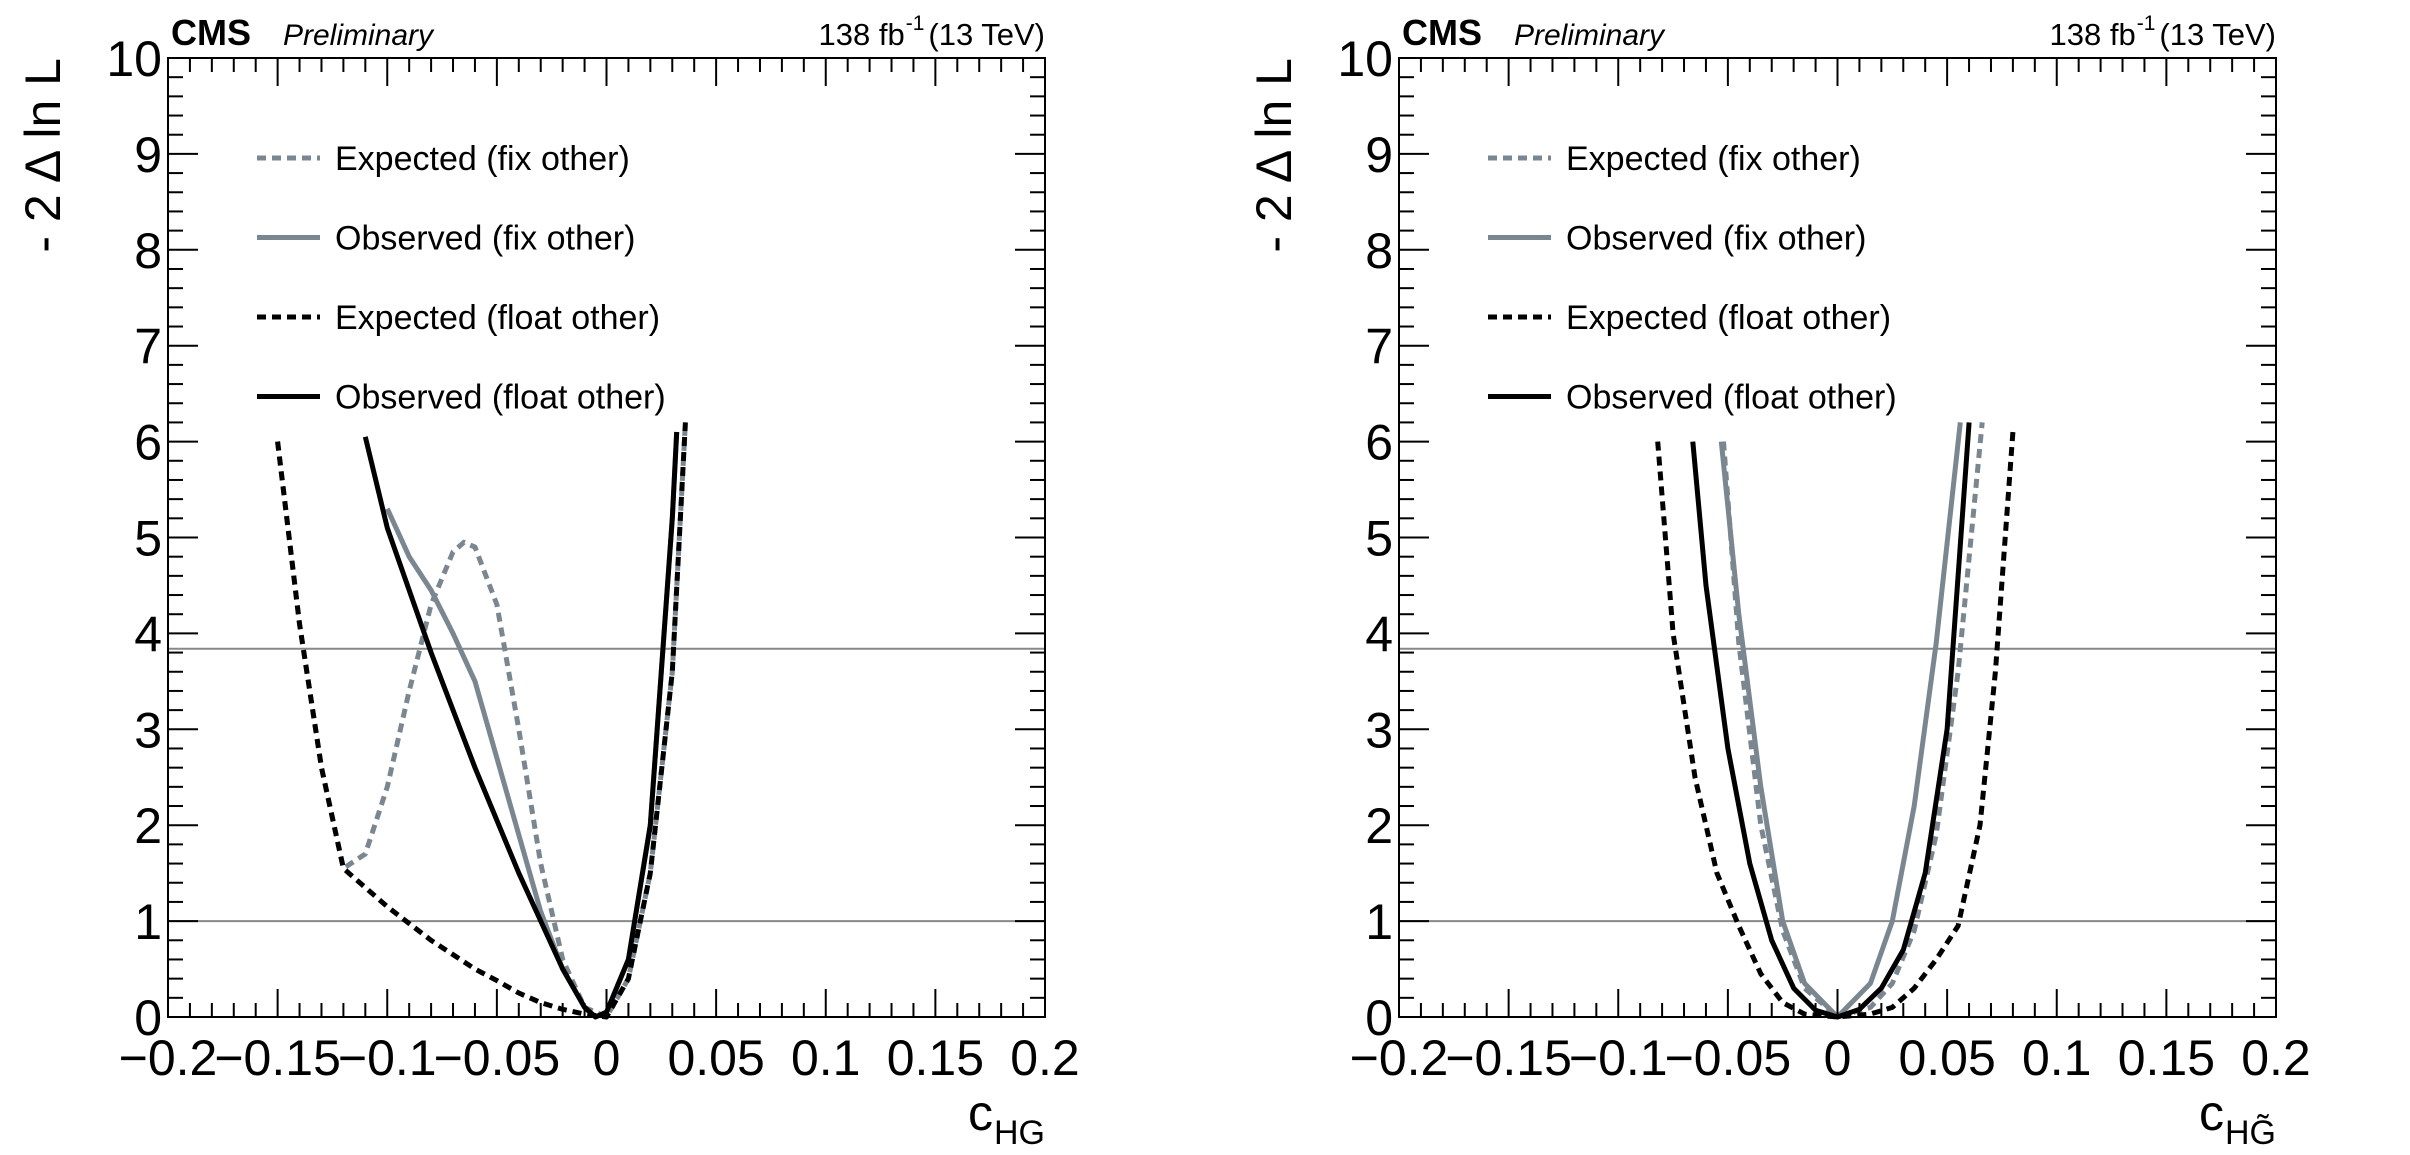 The image size is (2410, 1155). Describe the element at coordinates (2250, 1132) in the screenshot. I see `x-axis-label-subscript: HG̃` at that location.